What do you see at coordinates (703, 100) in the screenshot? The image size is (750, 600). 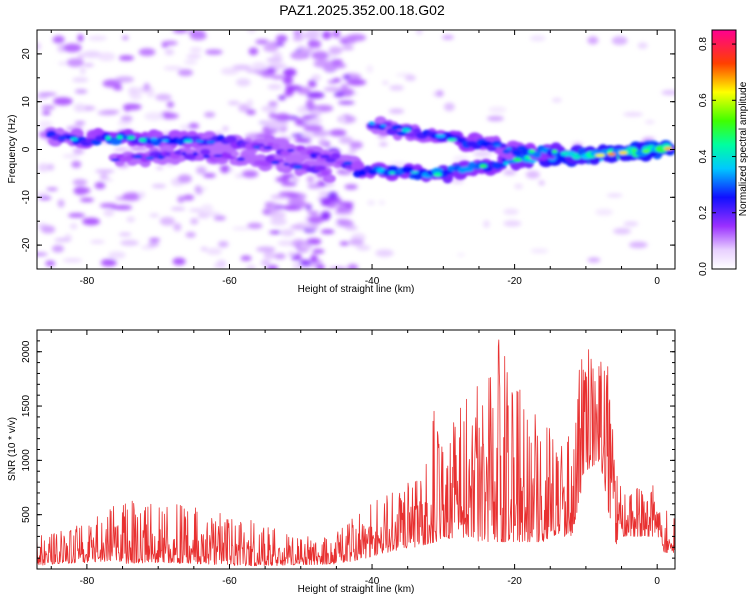 I see `colorbar-tick-label: 0.6` at bounding box center [703, 100].